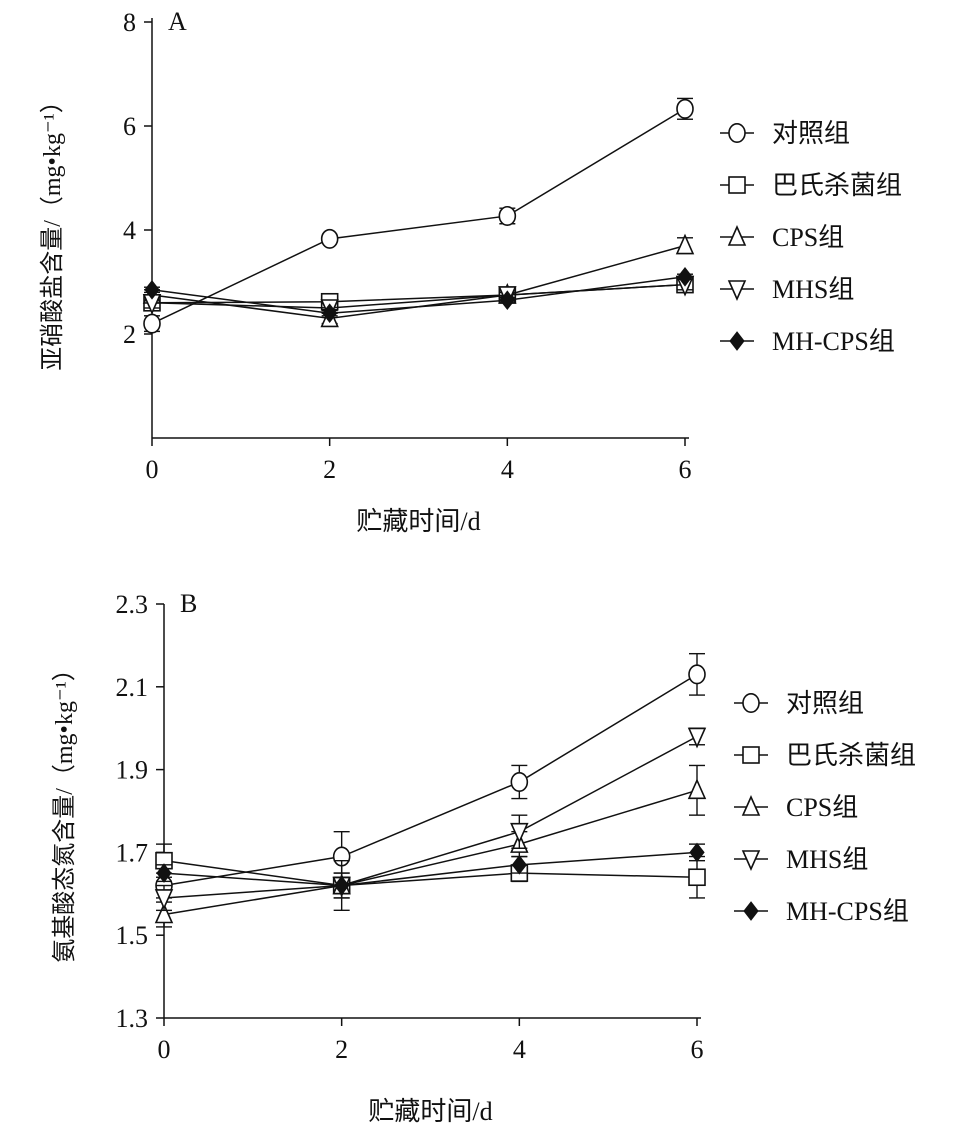 The width and height of the screenshot is (974, 1146). What do you see at coordinates (132, 935) in the screenshot?
I see `y-tick-label: 1.5` at bounding box center [132, 935].